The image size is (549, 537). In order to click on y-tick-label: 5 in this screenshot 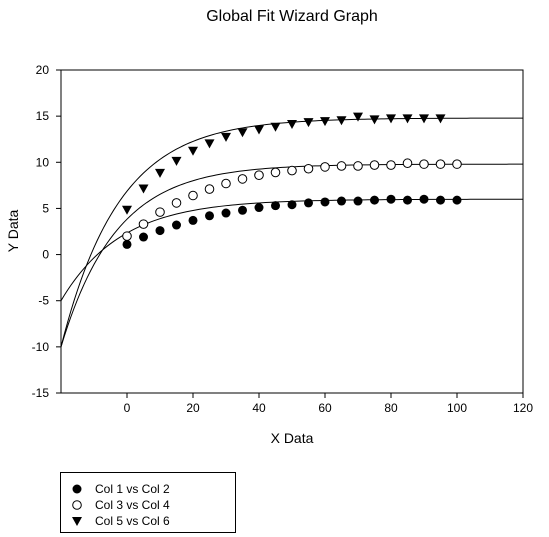, I will do `click(45, 208)`.